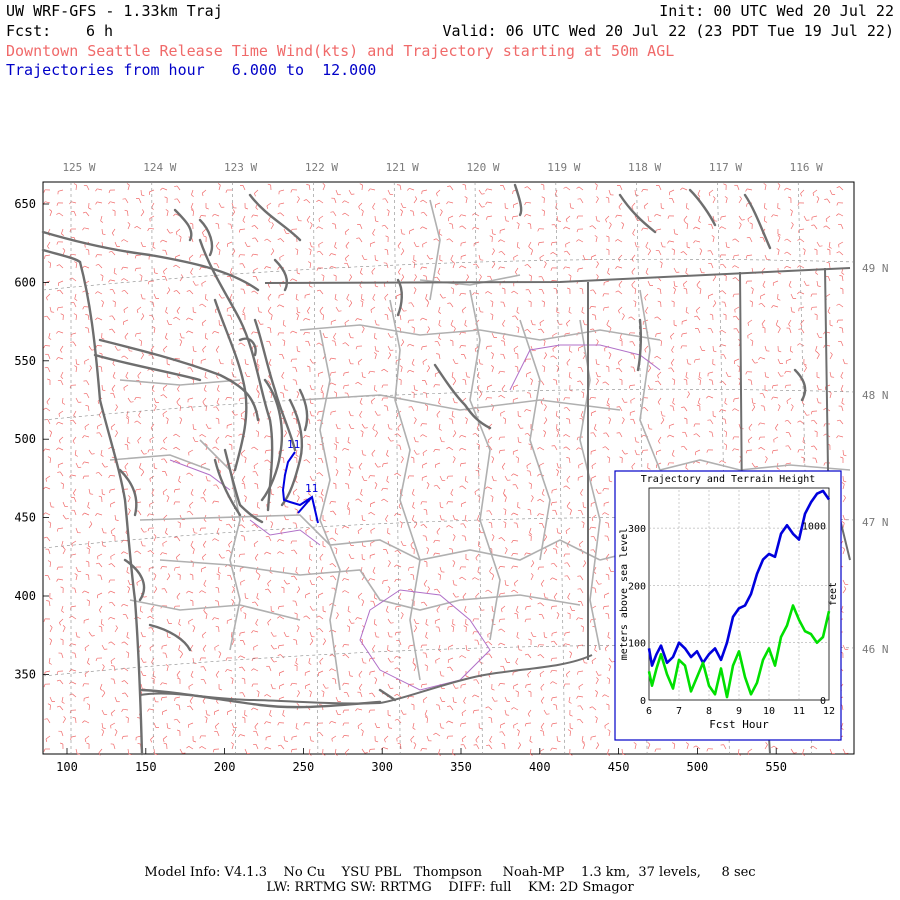 The width and height of the screenshot is (900, 900). I want to click on y-tick-label: 600, so click(25, 282).